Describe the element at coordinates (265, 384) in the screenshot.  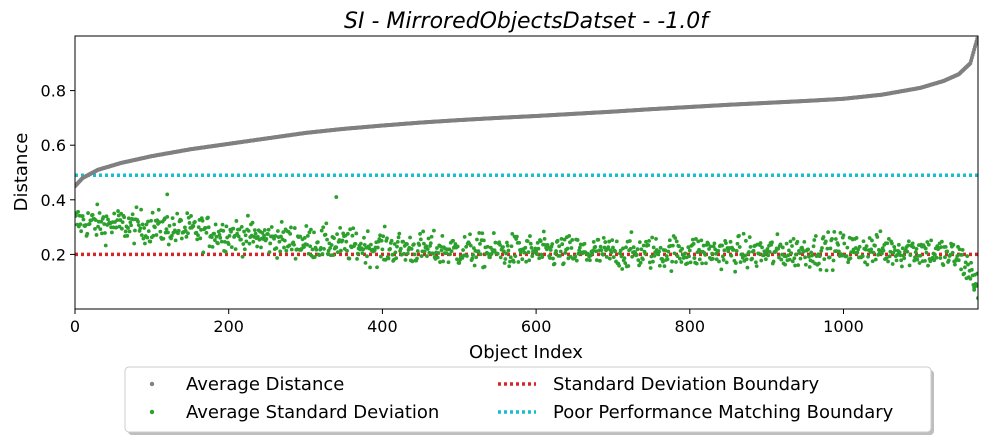
I see `legend-label-average-distance: Average Distance` at that location.